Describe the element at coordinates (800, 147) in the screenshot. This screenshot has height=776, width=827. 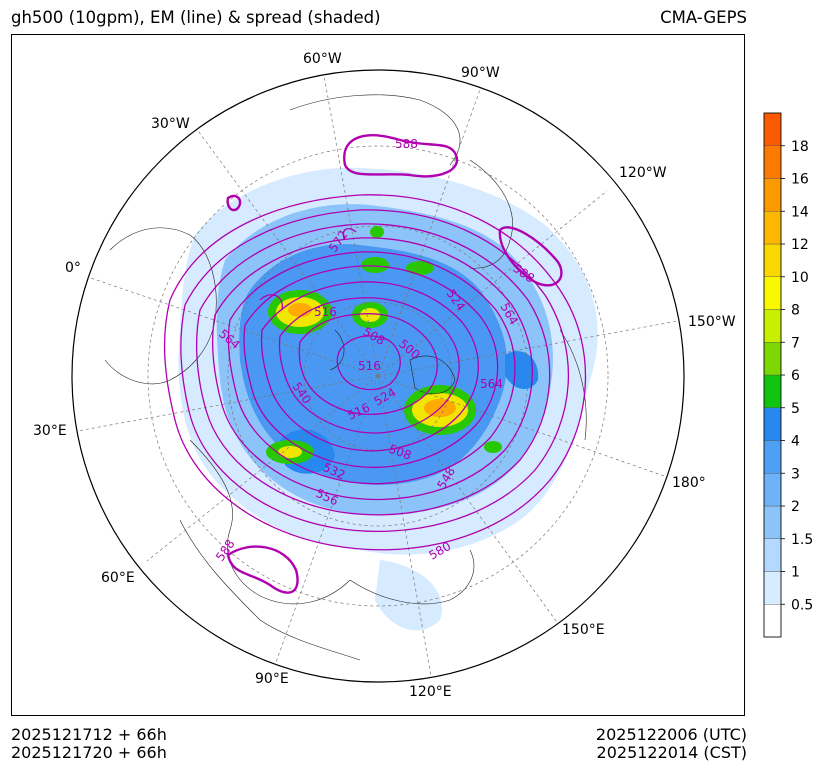
I see `colorbar-tick-label: 18` at that location.